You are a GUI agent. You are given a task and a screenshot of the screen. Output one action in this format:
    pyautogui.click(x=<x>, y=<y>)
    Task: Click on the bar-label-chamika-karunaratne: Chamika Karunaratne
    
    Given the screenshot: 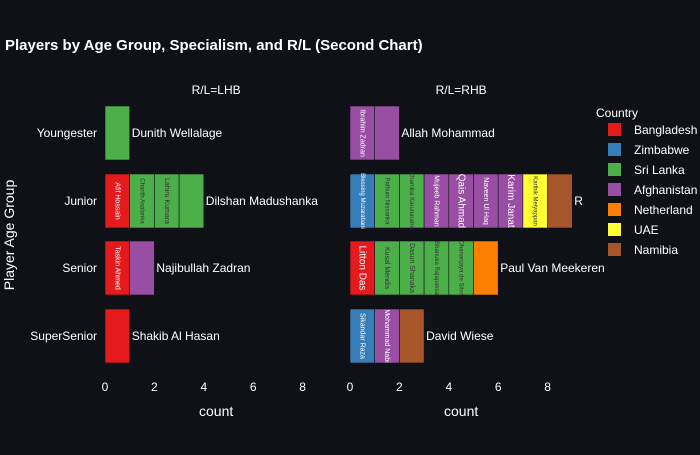 What is the action you would take?
    pyautogui.click(x=411, y=201)
    